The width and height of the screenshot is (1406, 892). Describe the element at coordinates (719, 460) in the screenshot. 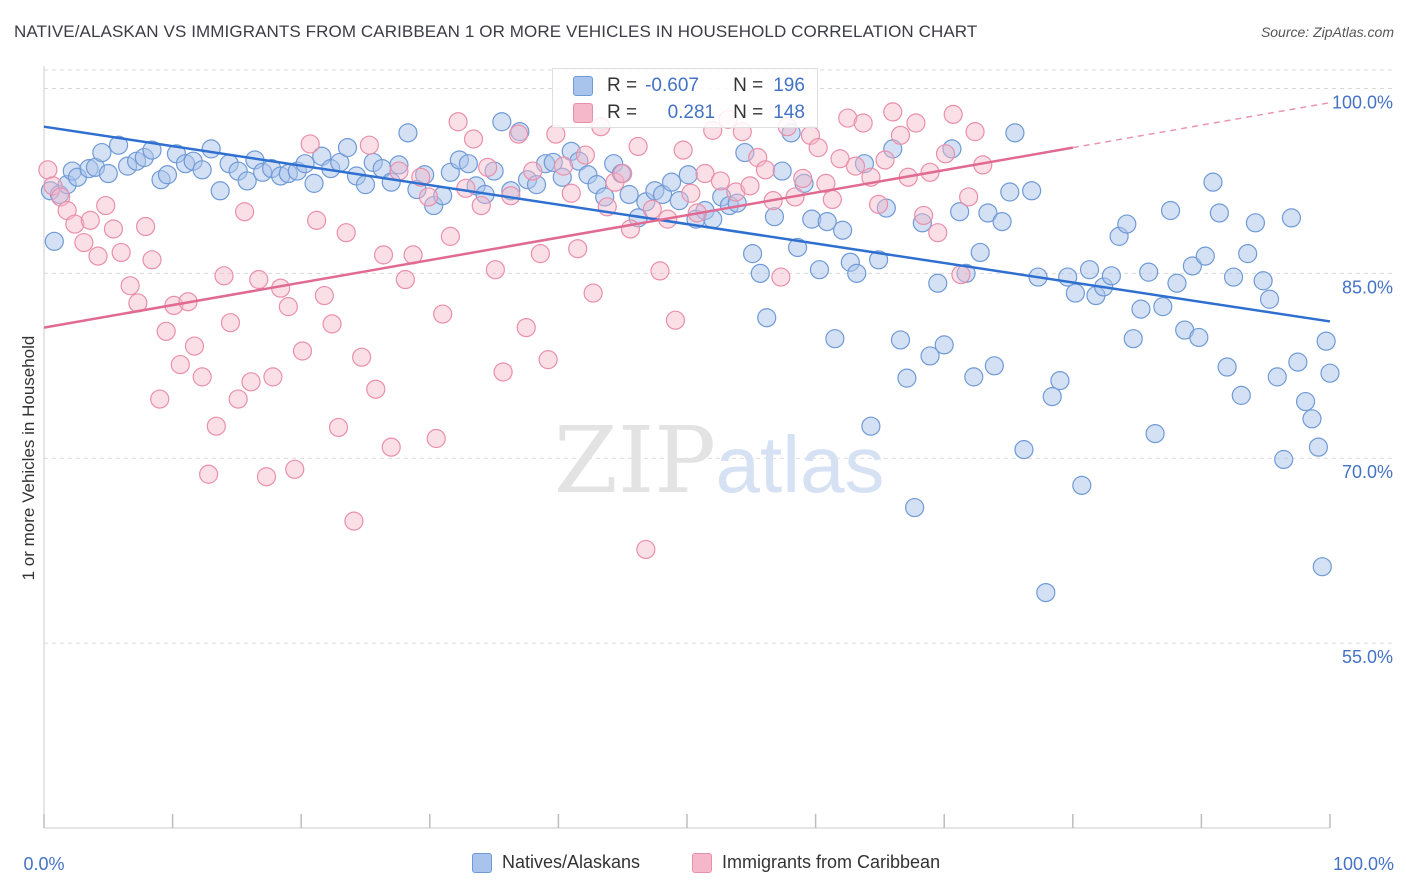

I see `watermark: ZIP atlas` at that location.